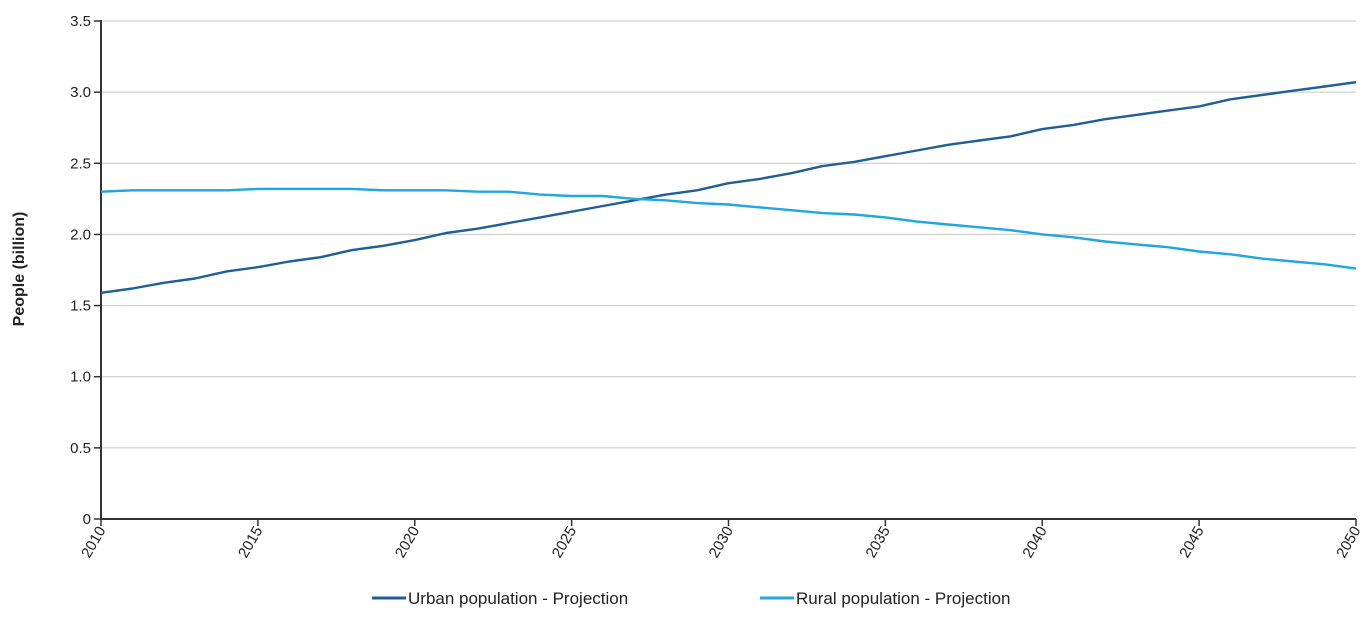  I want to click on y-tick-label: 1.5, so click(80, 306).